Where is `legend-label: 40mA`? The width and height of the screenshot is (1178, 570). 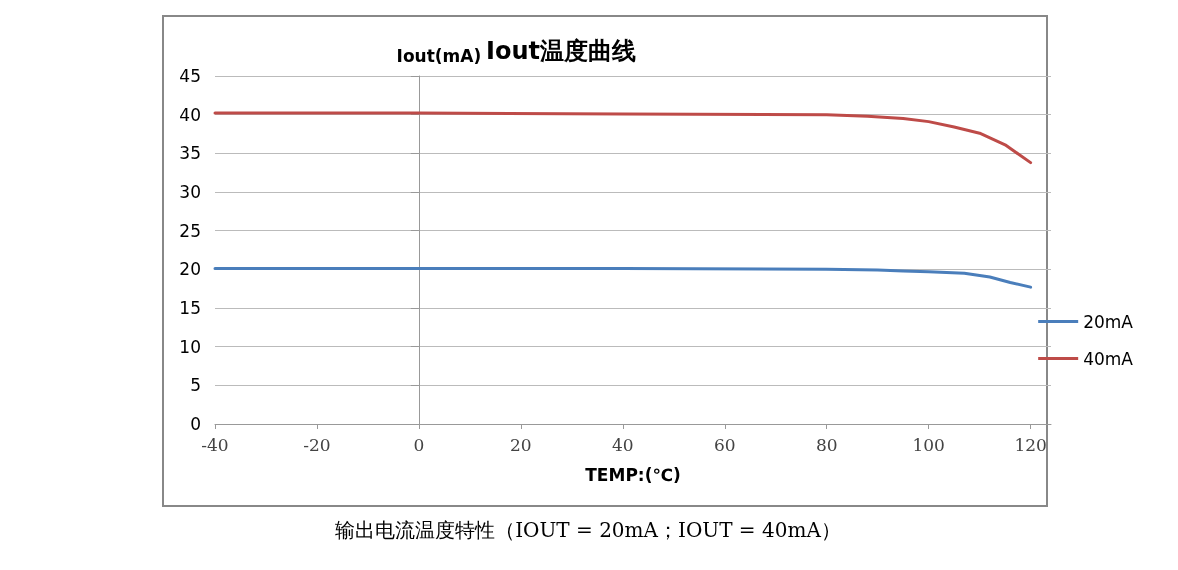 legend-label: 40mA is located at coordinates (1108, 358).